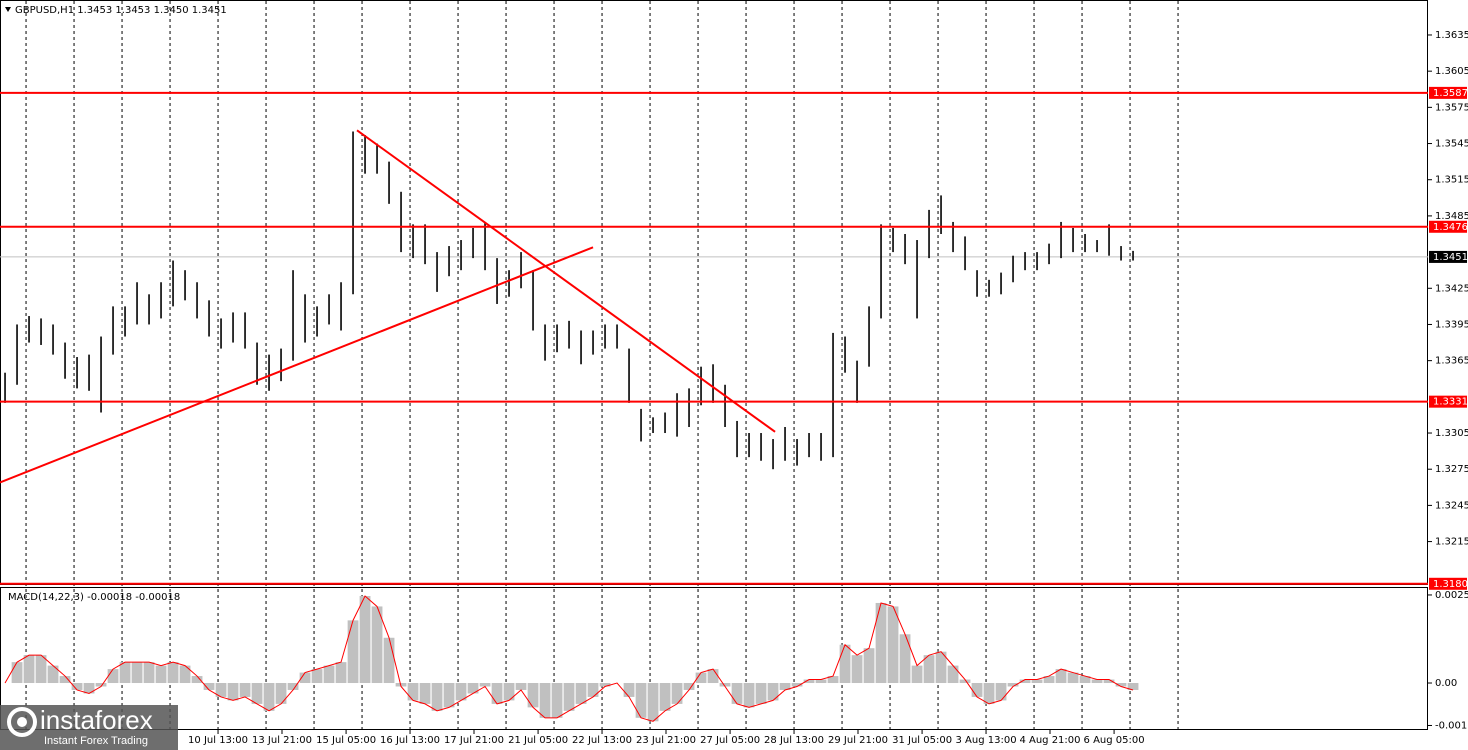  Describe the element at coordinates (666, 740) in the screenshot. I see `x-tick-label: 23 Jul 21:00` at that location.